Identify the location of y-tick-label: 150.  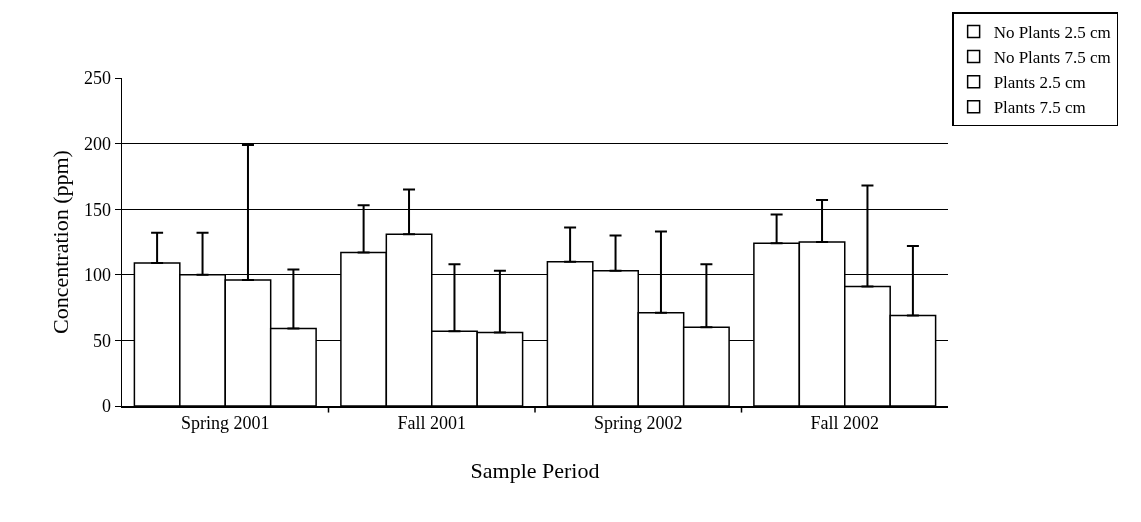
(97, 209).